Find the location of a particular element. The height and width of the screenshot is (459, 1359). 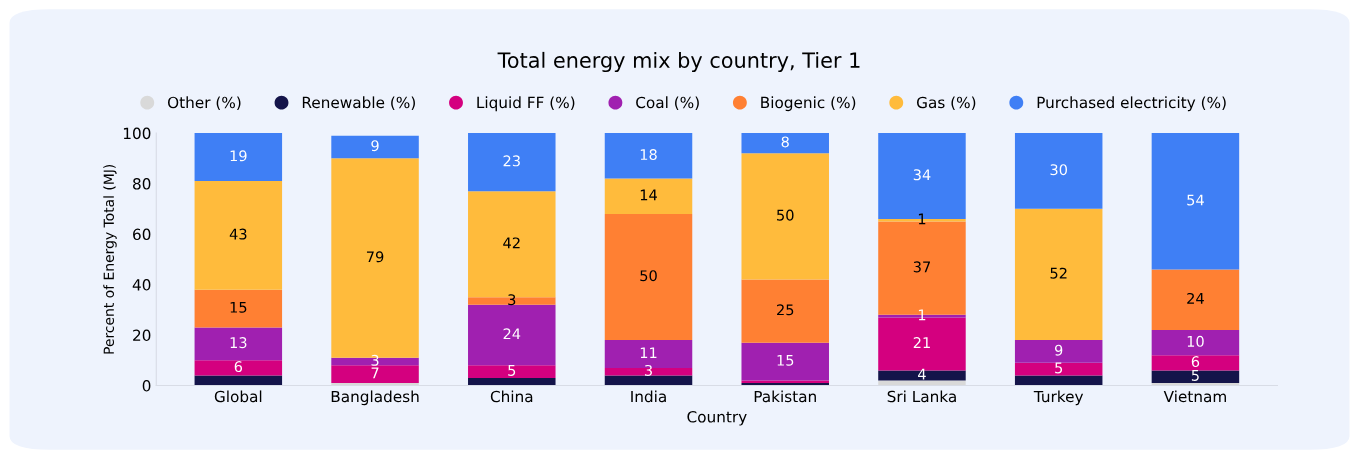

data-label: 8 is located at coordinates (785, 142).